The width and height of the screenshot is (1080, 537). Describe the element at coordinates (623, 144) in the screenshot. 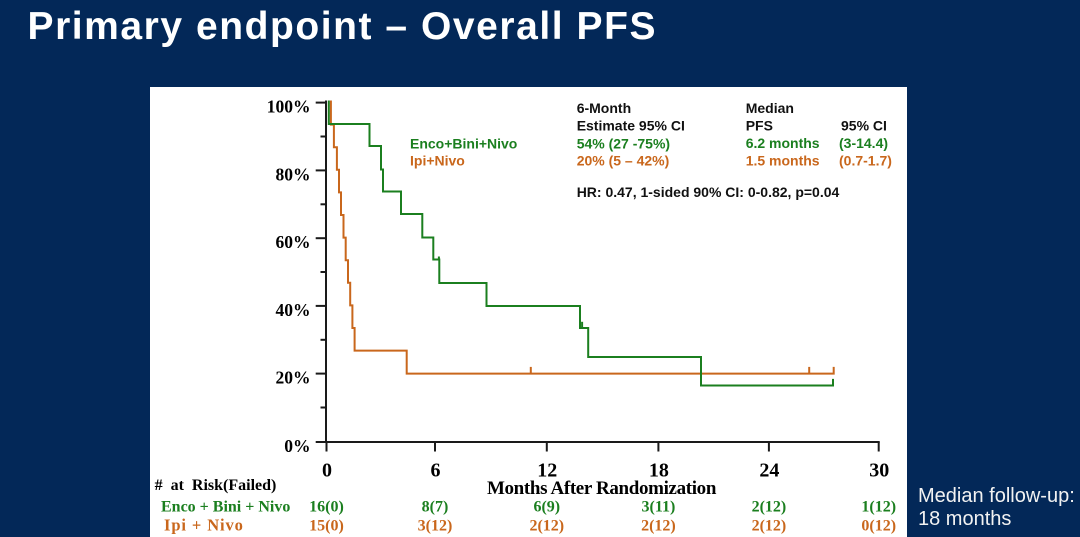

I see `svg-text: 54% (27 -75%)` at that location.